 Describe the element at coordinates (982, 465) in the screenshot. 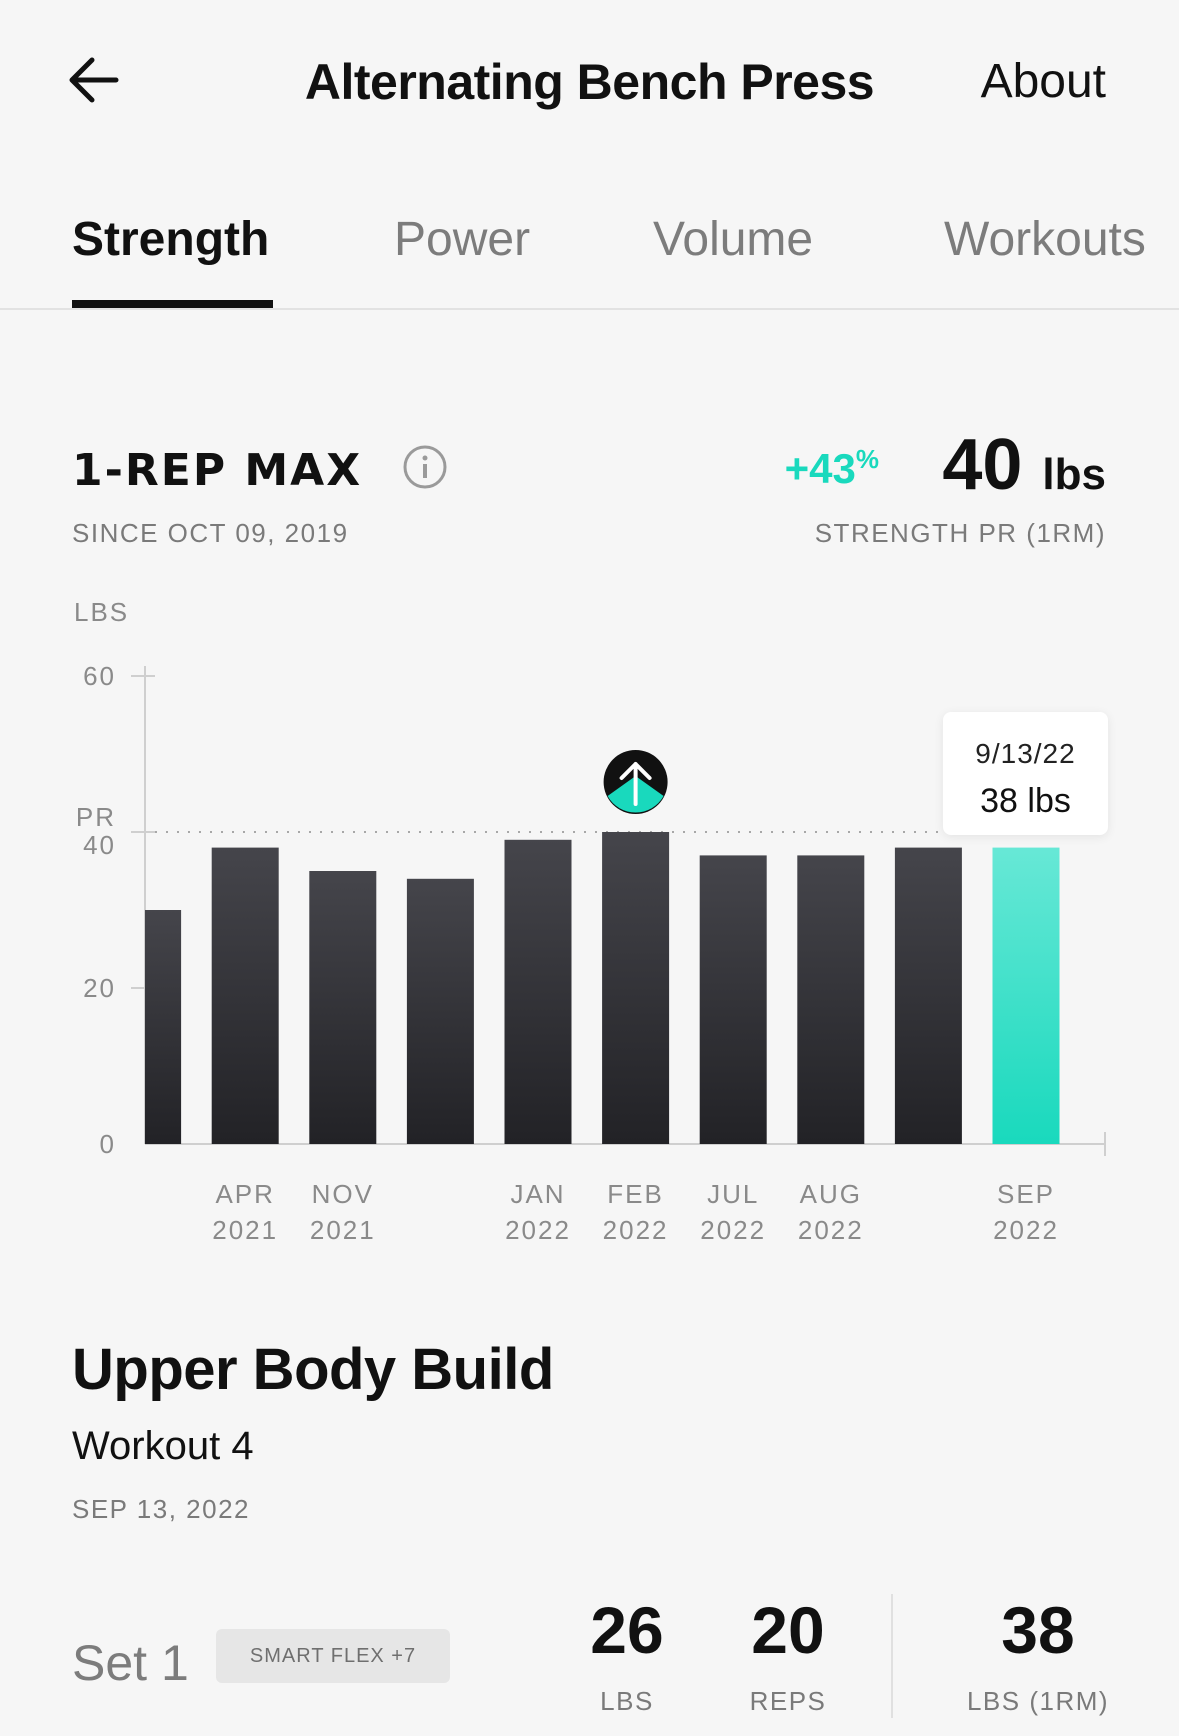

I see `pr-number: 40` at that location.